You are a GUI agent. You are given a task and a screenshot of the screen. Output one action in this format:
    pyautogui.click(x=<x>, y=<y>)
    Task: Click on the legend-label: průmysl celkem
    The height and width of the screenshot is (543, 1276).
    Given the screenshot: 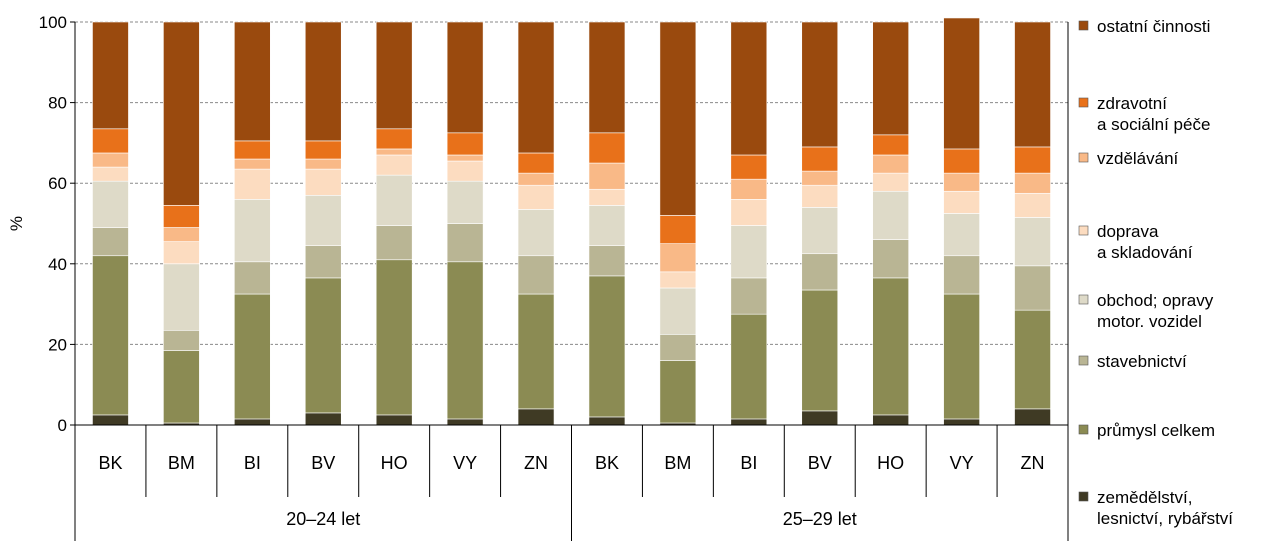 What is the action you would take?
    pyautogui.click(x=1156, y=430)
    